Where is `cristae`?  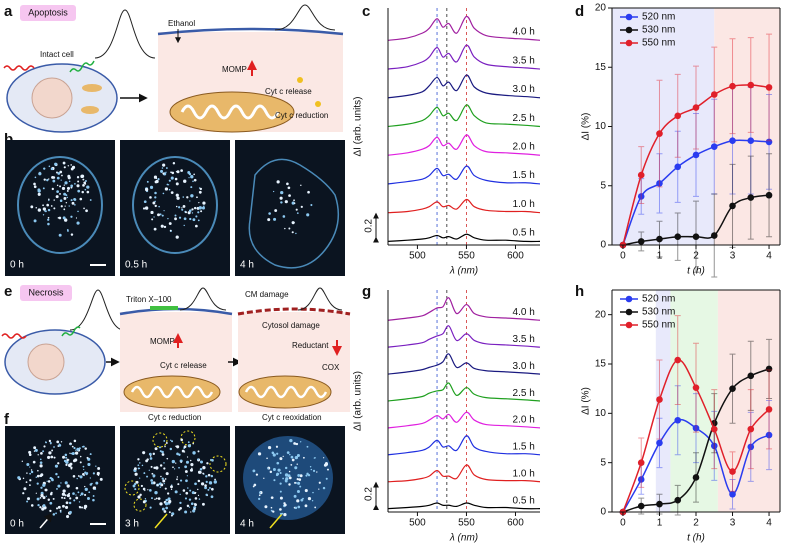
cristae is located at coordinates (286, 392).